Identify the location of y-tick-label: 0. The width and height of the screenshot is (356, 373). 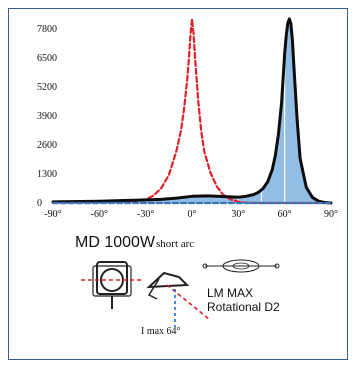
(39, 203).